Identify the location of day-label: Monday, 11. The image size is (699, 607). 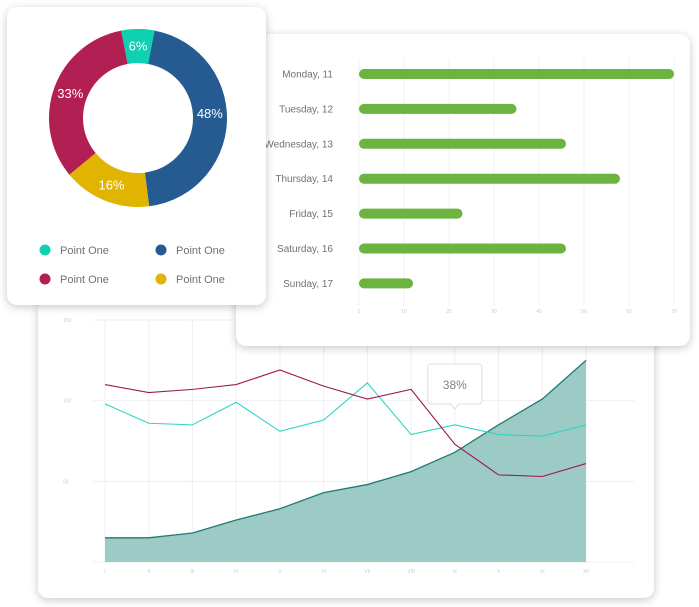
(307, 75).